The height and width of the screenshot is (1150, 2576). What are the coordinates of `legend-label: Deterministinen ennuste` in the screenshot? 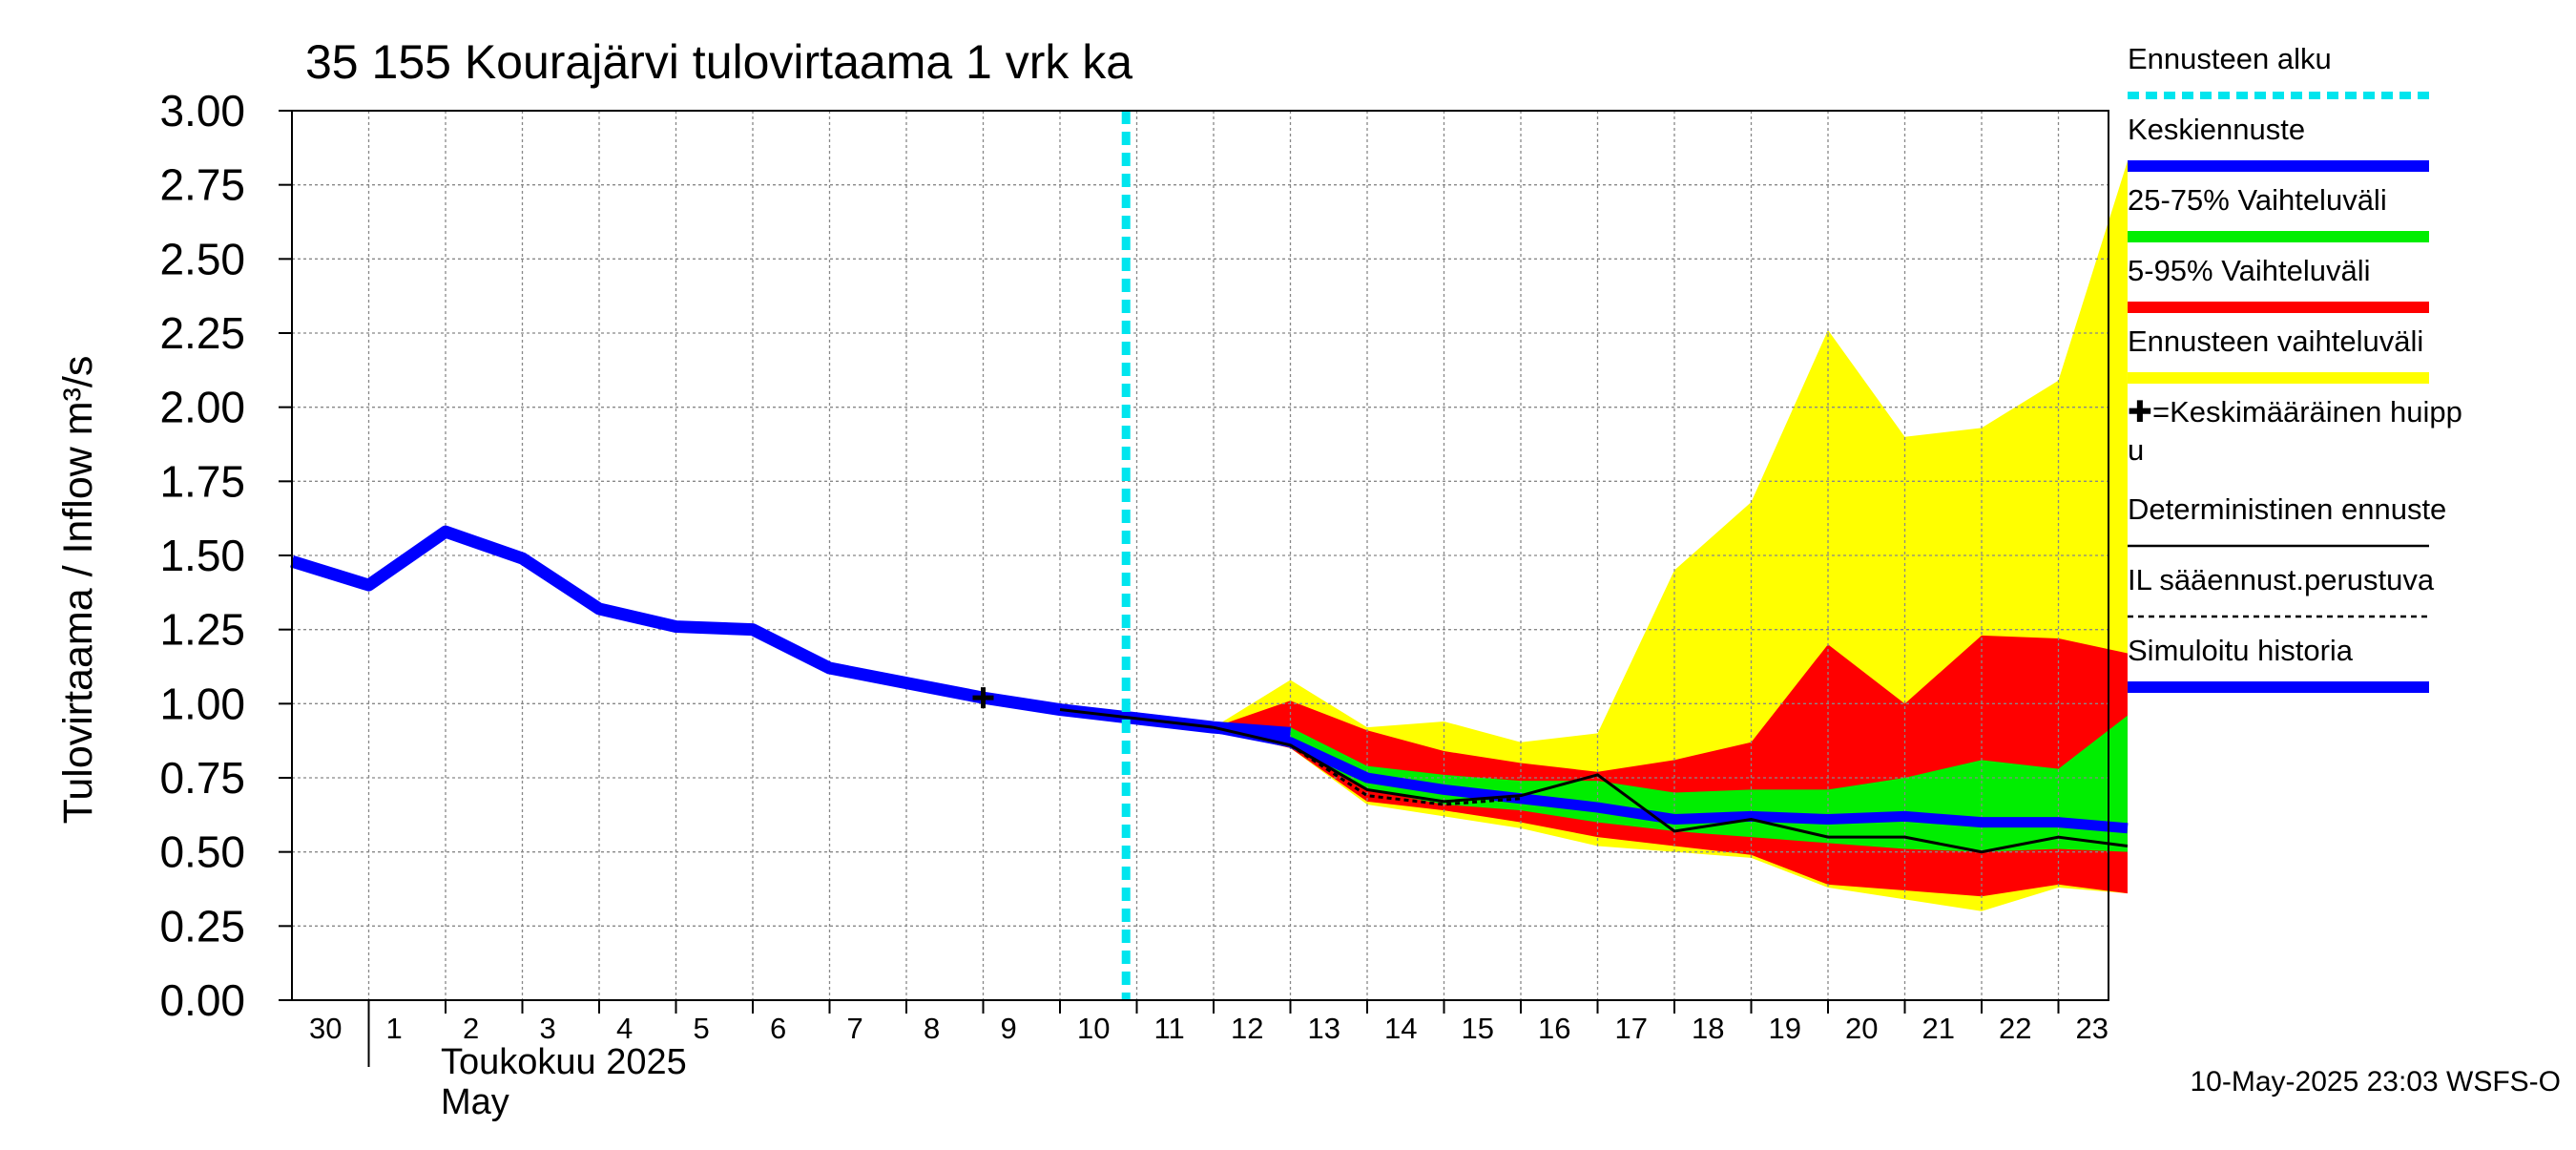 It's located at (2287, 509).